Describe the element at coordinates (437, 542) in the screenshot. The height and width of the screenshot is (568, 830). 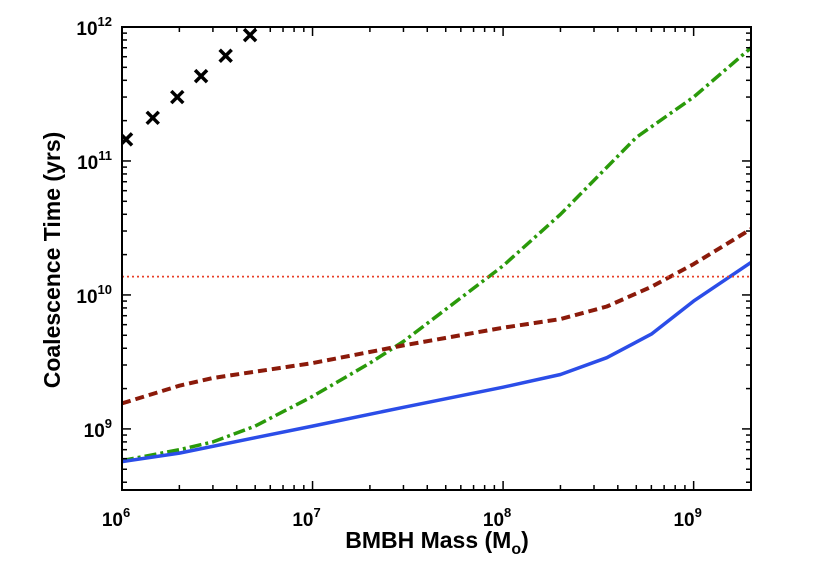
I see `x-axis-title: BMBH Mass (Mo)` at that location.